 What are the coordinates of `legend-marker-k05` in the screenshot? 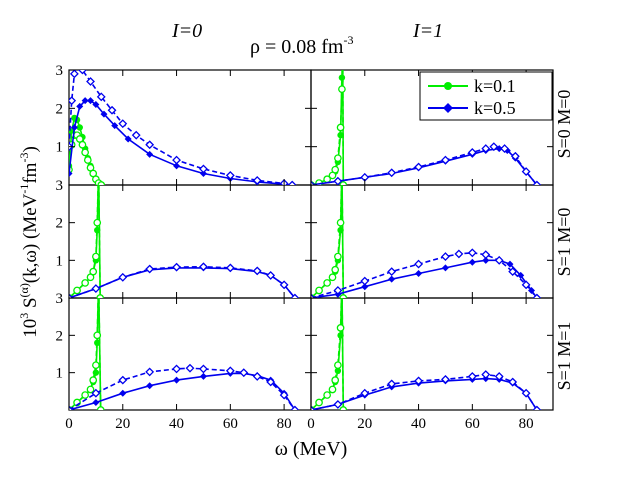 It's located at (448, 108).